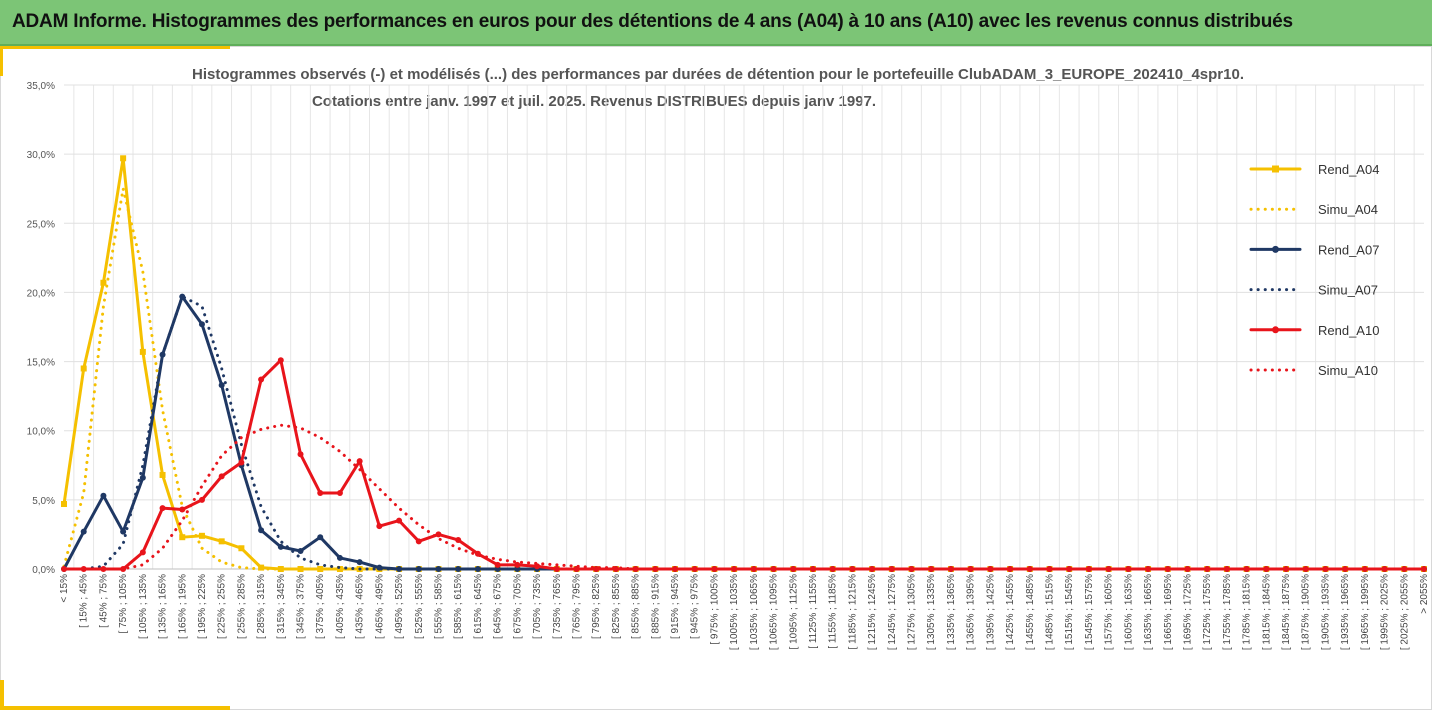 The image size is (1432, 710). I want to click on legend-label: Rend_A10, so click(1348, 330).